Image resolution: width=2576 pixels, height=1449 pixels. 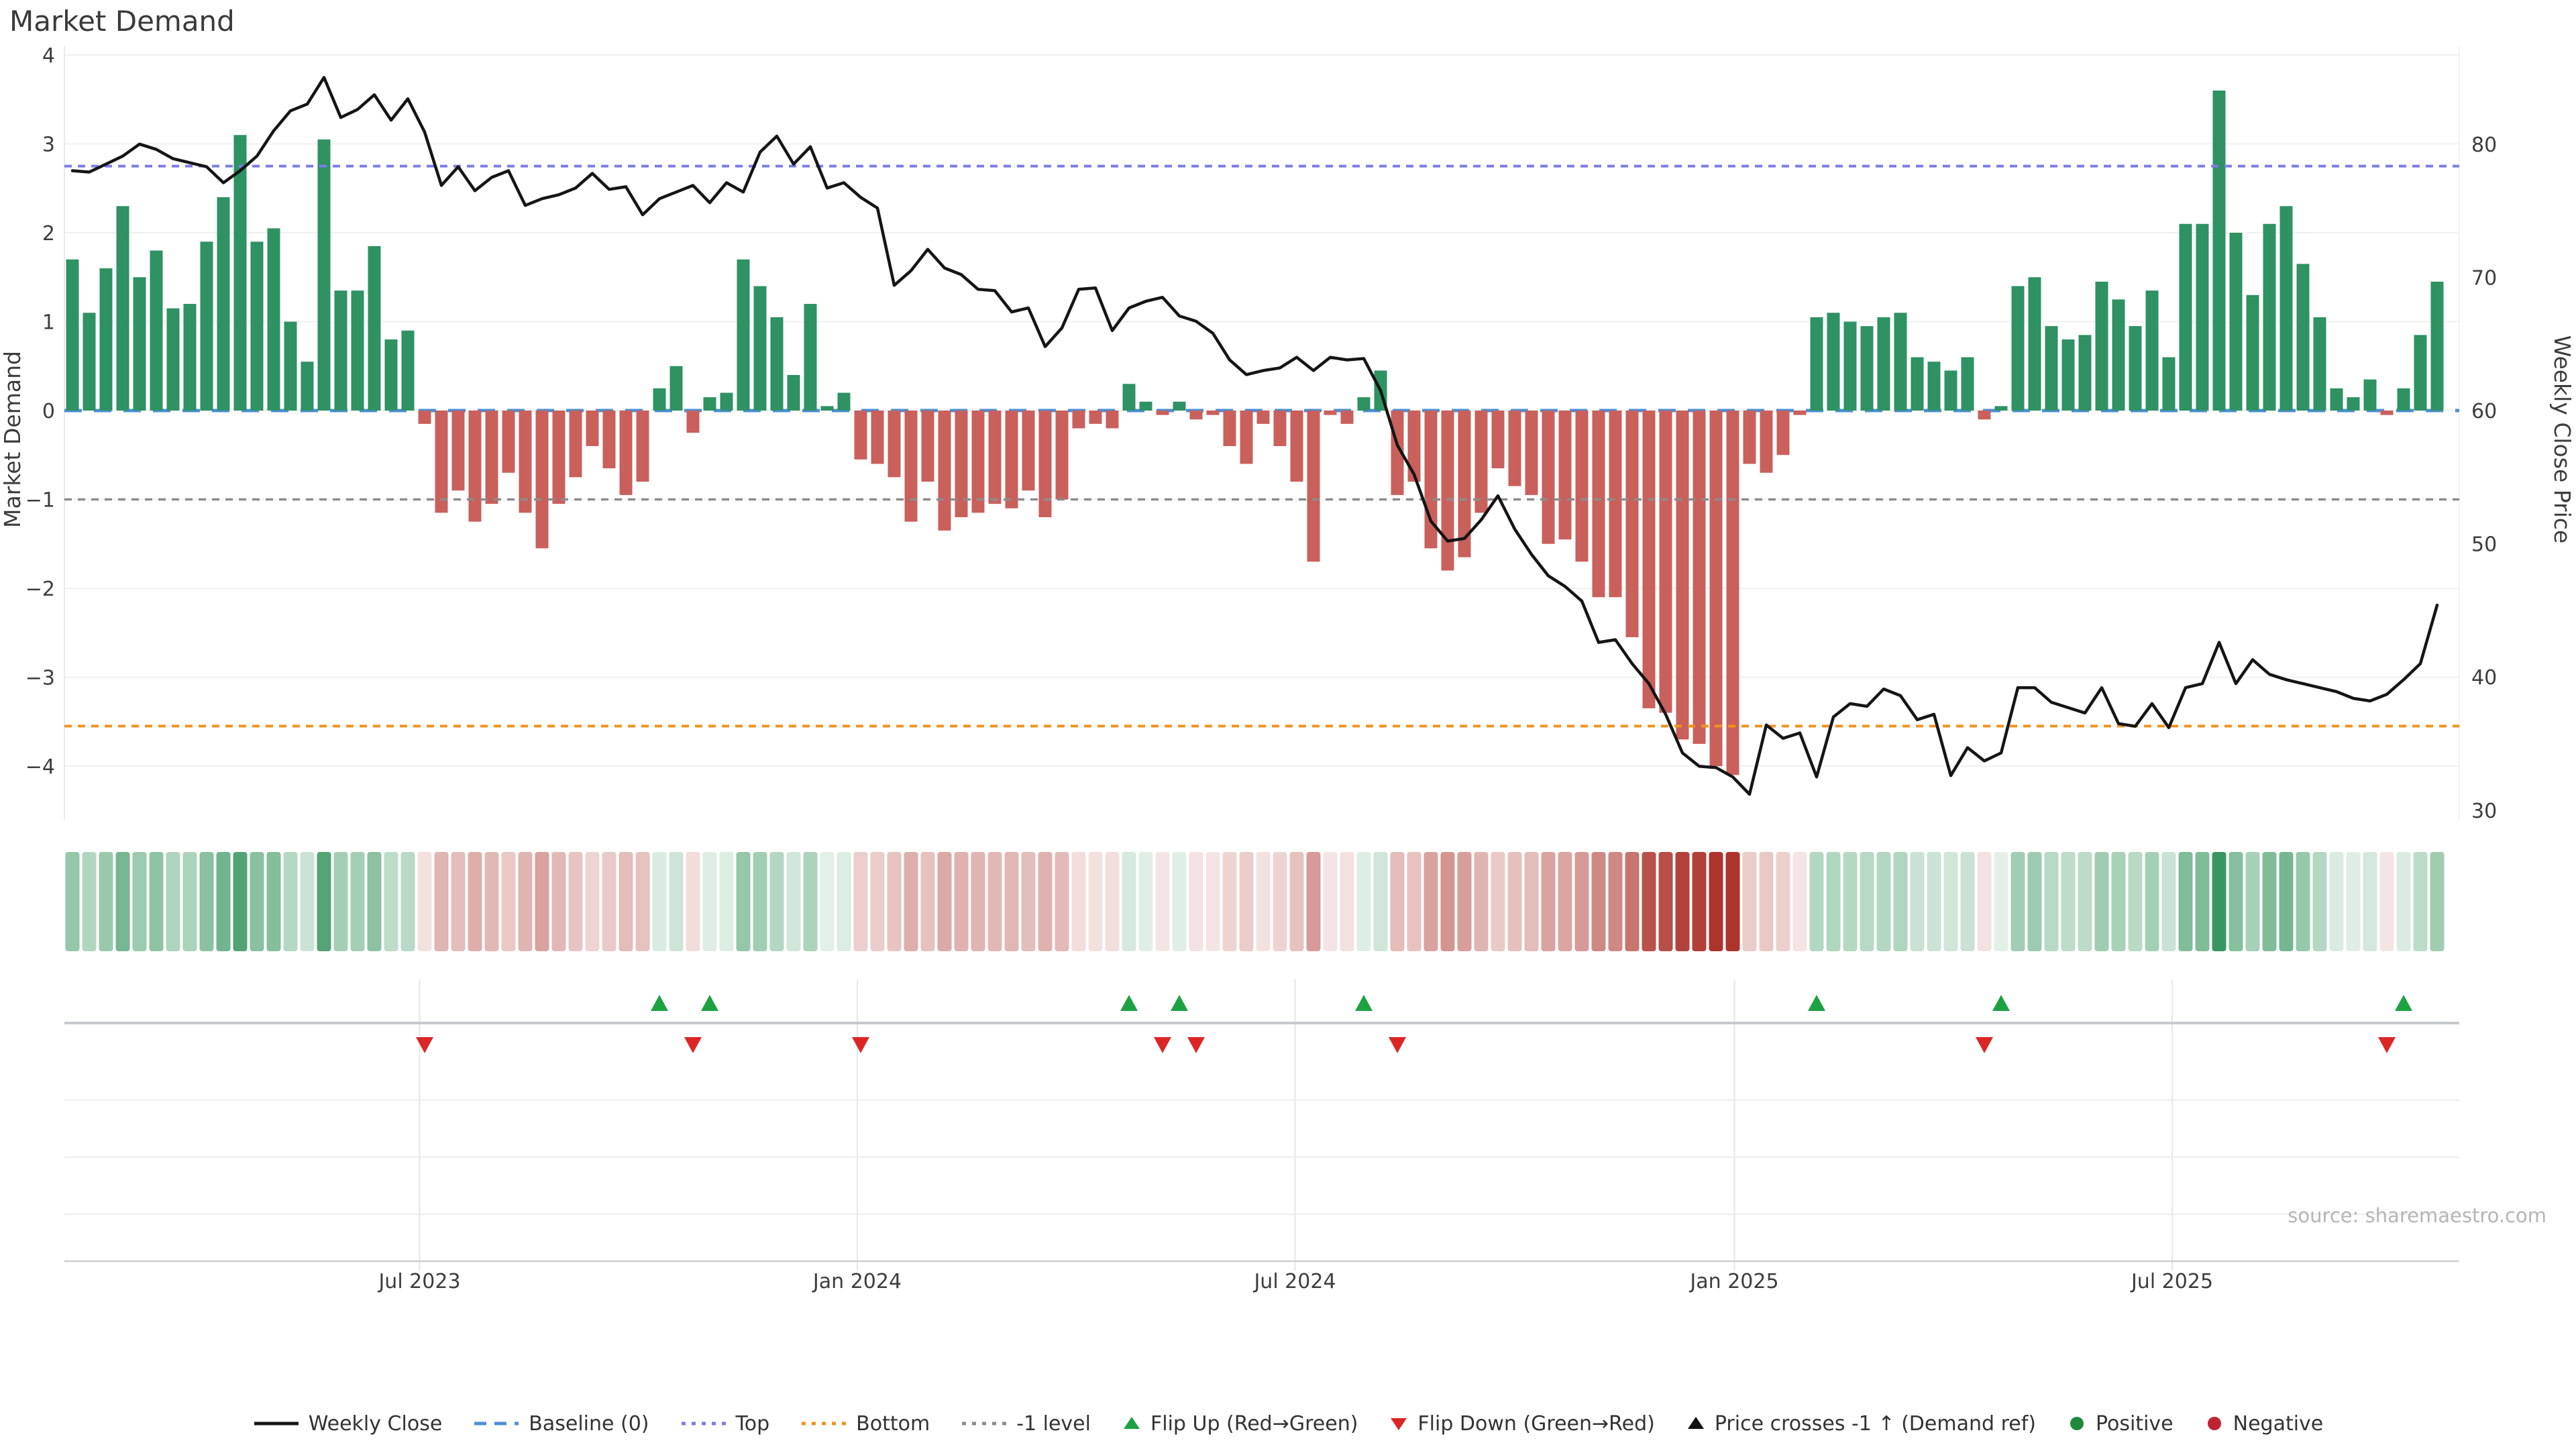 I want to click on legend-item-label: Positive, so click(x=2134, y=1423).